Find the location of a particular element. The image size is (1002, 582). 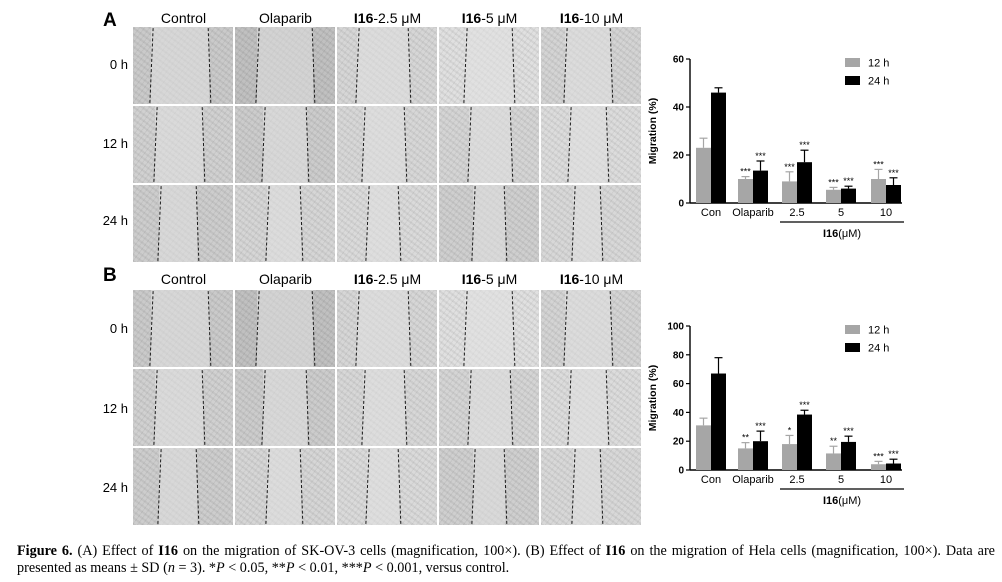

panel-b-category-label: Con is located at coordinates (711, 480).